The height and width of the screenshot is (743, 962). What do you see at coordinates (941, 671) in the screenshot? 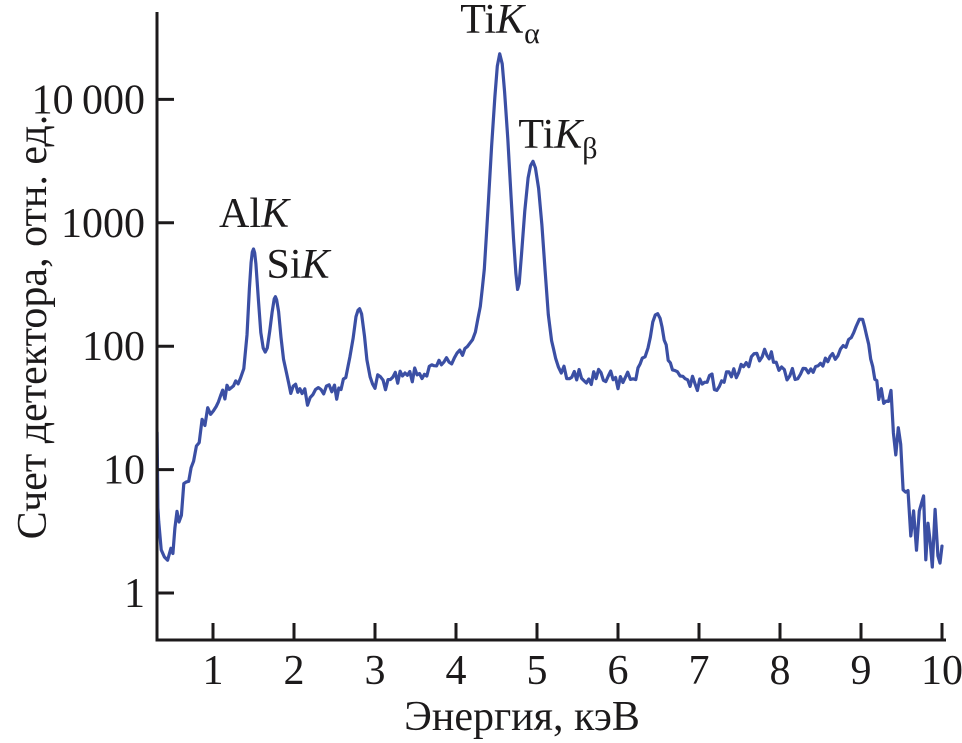
I see `x-tick-label: 10` at bounding box center [941, 671].